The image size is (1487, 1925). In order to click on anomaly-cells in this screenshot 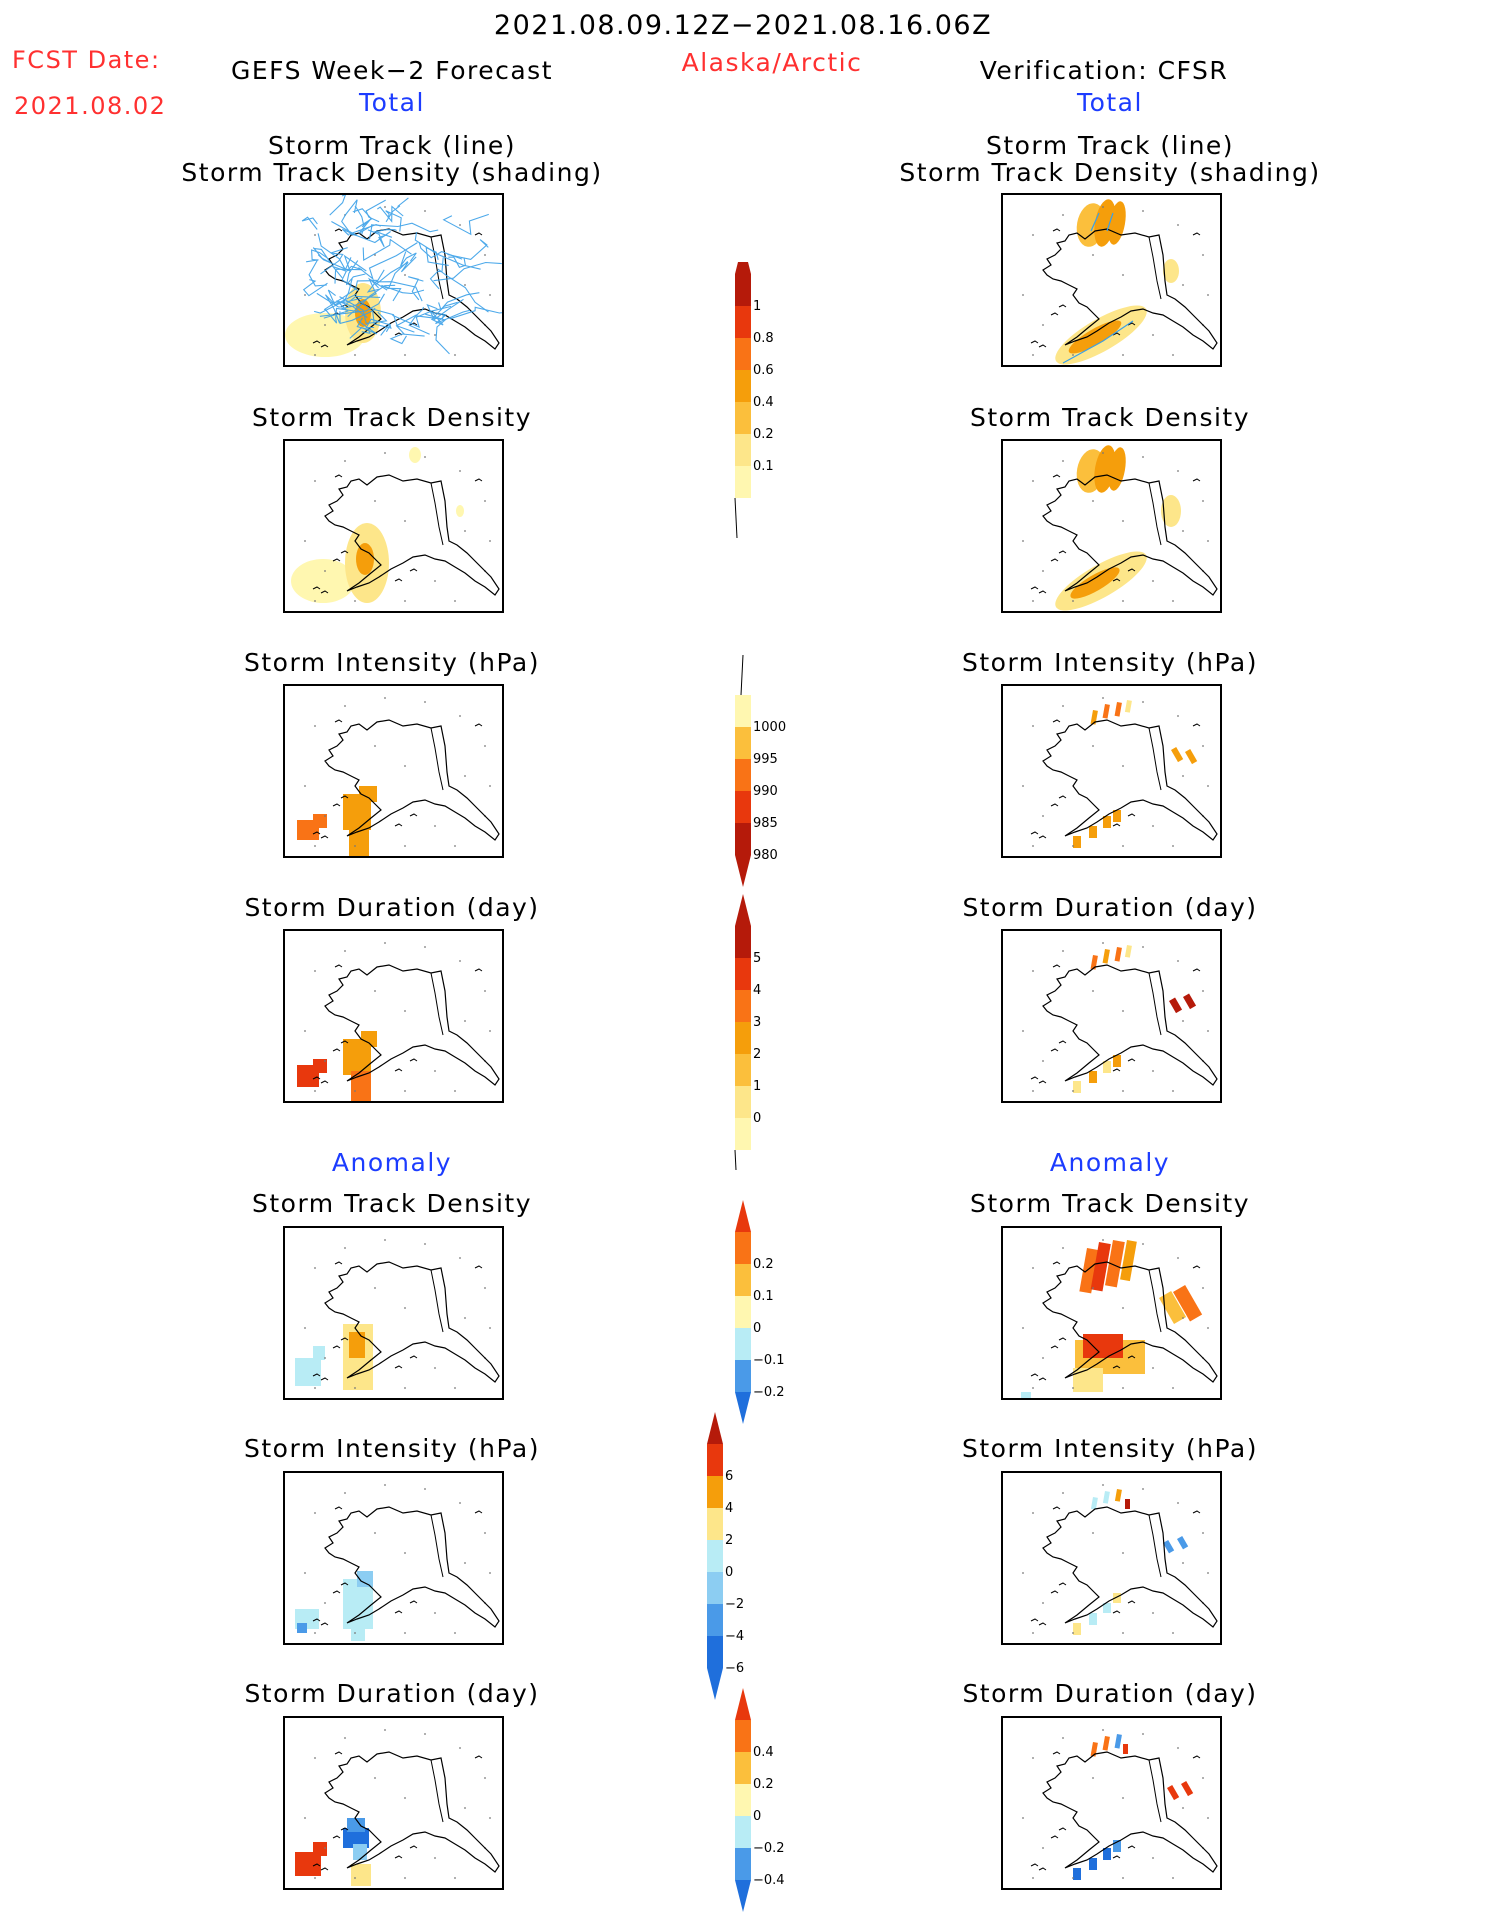, I will do `click(1131, 1562)`.